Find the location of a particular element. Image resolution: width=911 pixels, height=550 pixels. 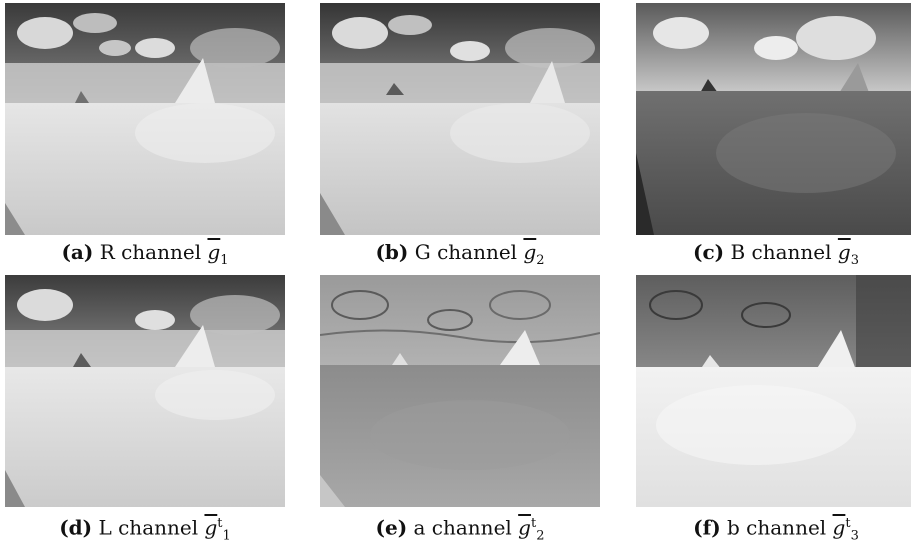

caption-d: (d) L channel gt1 is located at coordinates (152, 527).